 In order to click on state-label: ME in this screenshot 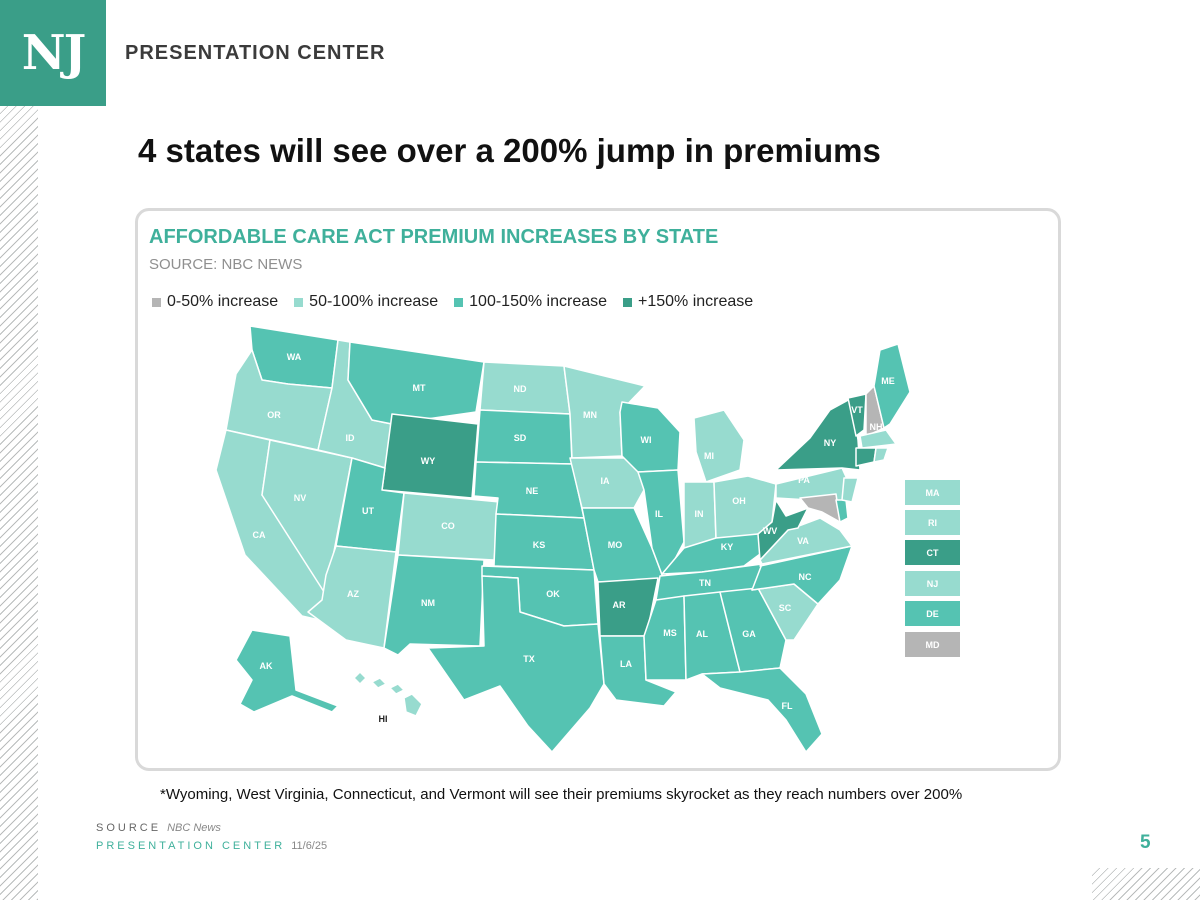, I will do `click(888, 381)`.